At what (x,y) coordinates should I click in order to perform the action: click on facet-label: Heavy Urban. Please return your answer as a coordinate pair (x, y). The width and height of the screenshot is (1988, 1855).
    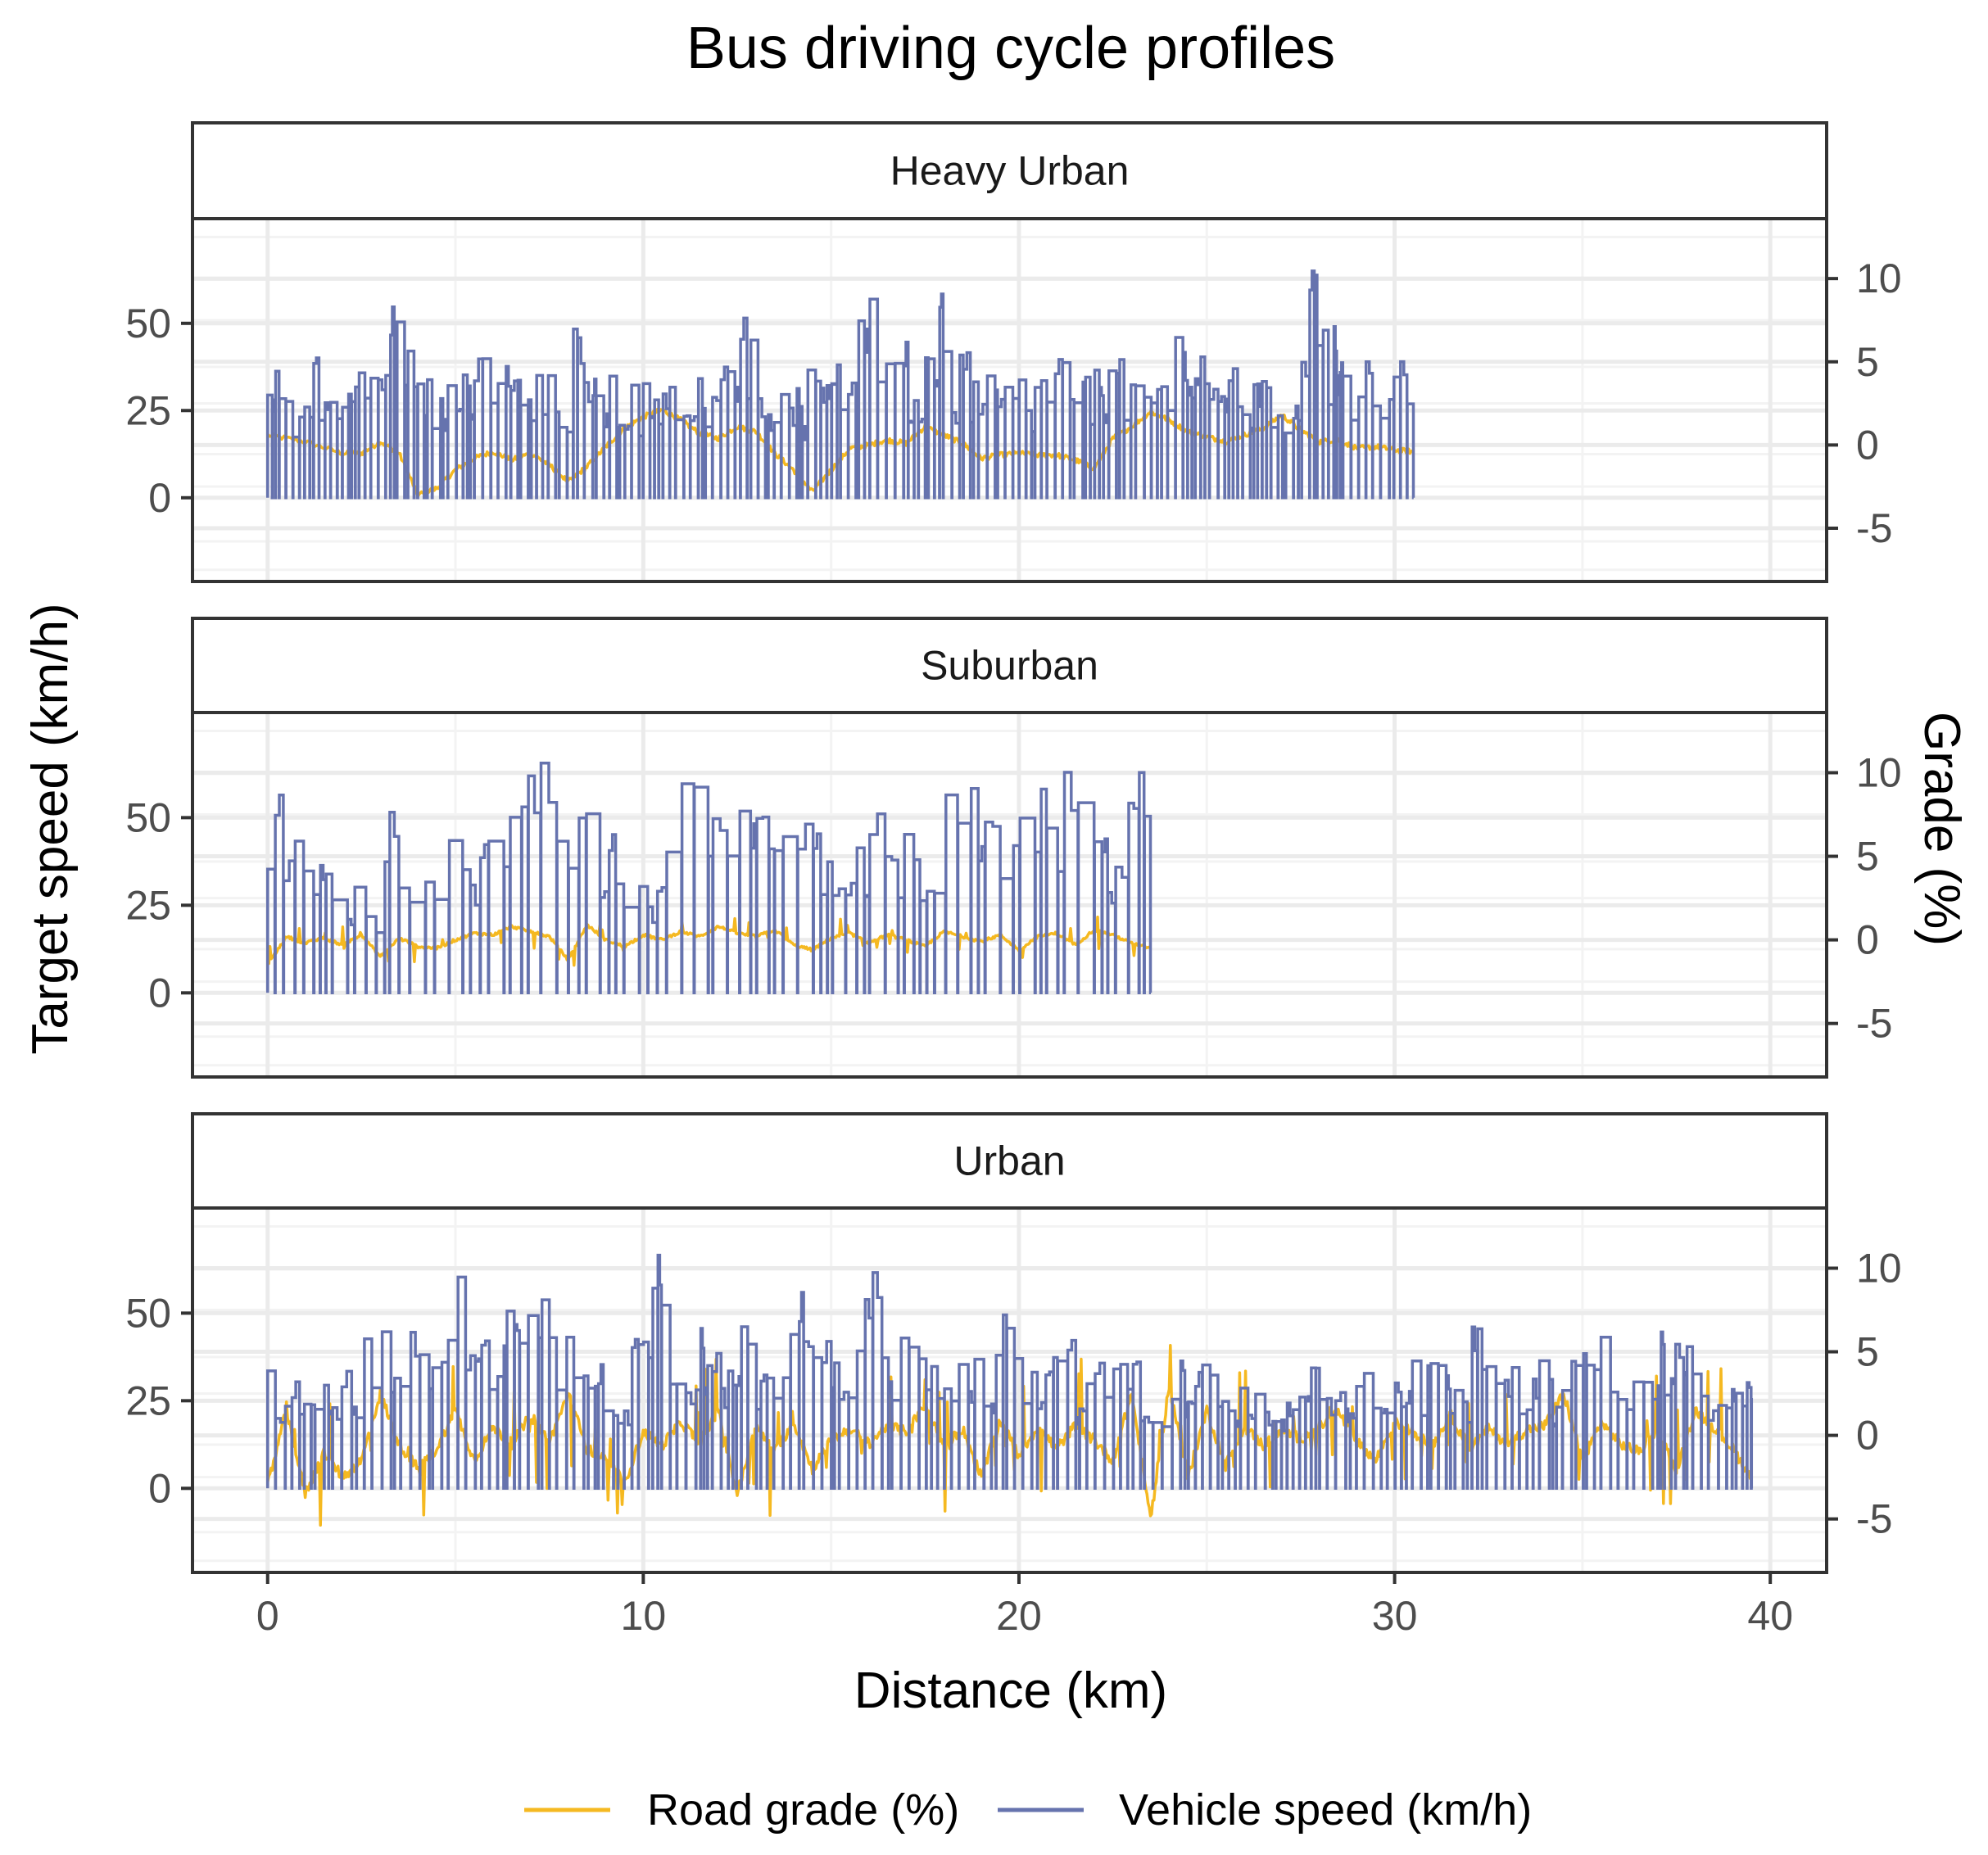
    Looking at the image, I should click on (1010, 171).